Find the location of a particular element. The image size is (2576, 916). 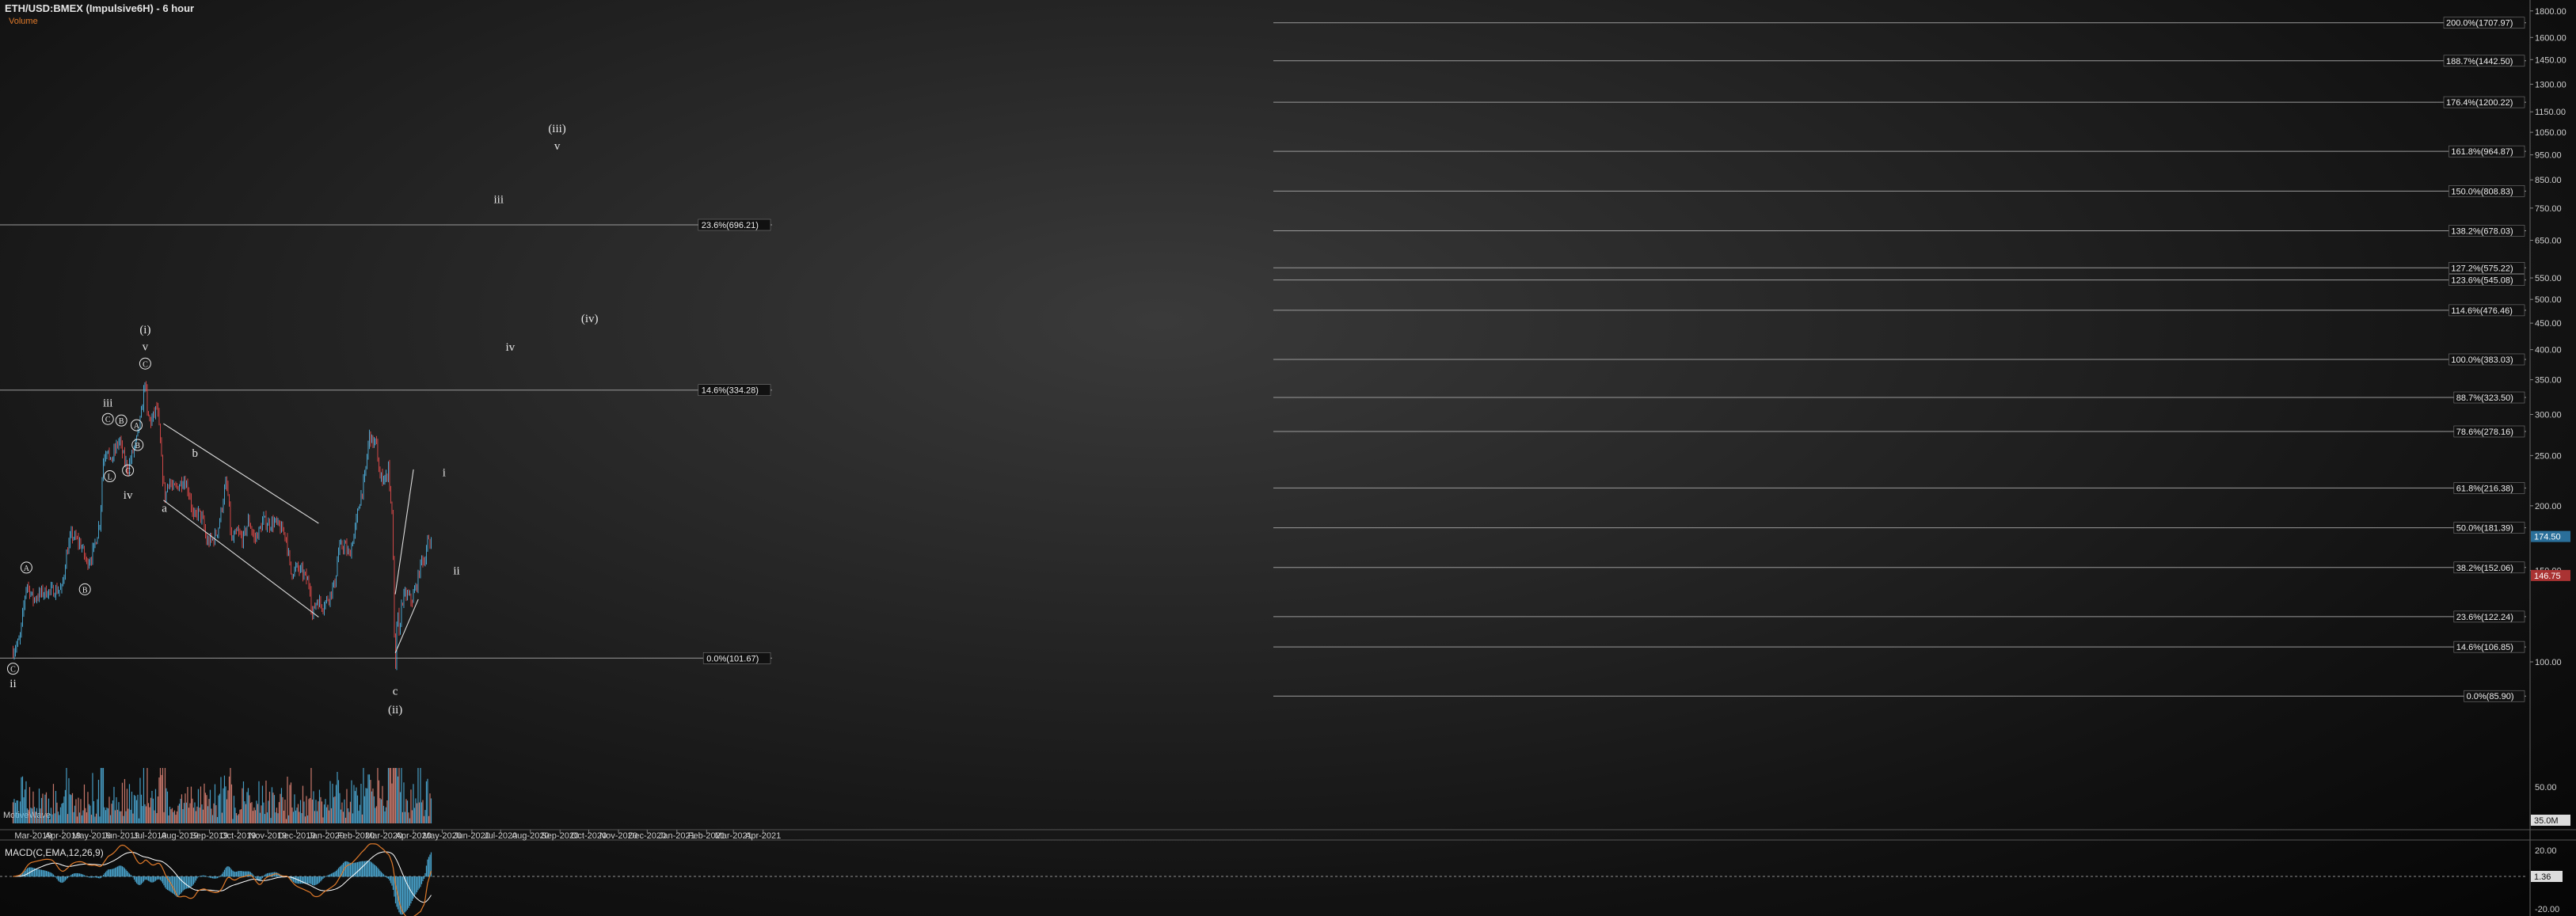

fib-level-label: 100.0%(383.03) is located at coordinates (2482, 360).